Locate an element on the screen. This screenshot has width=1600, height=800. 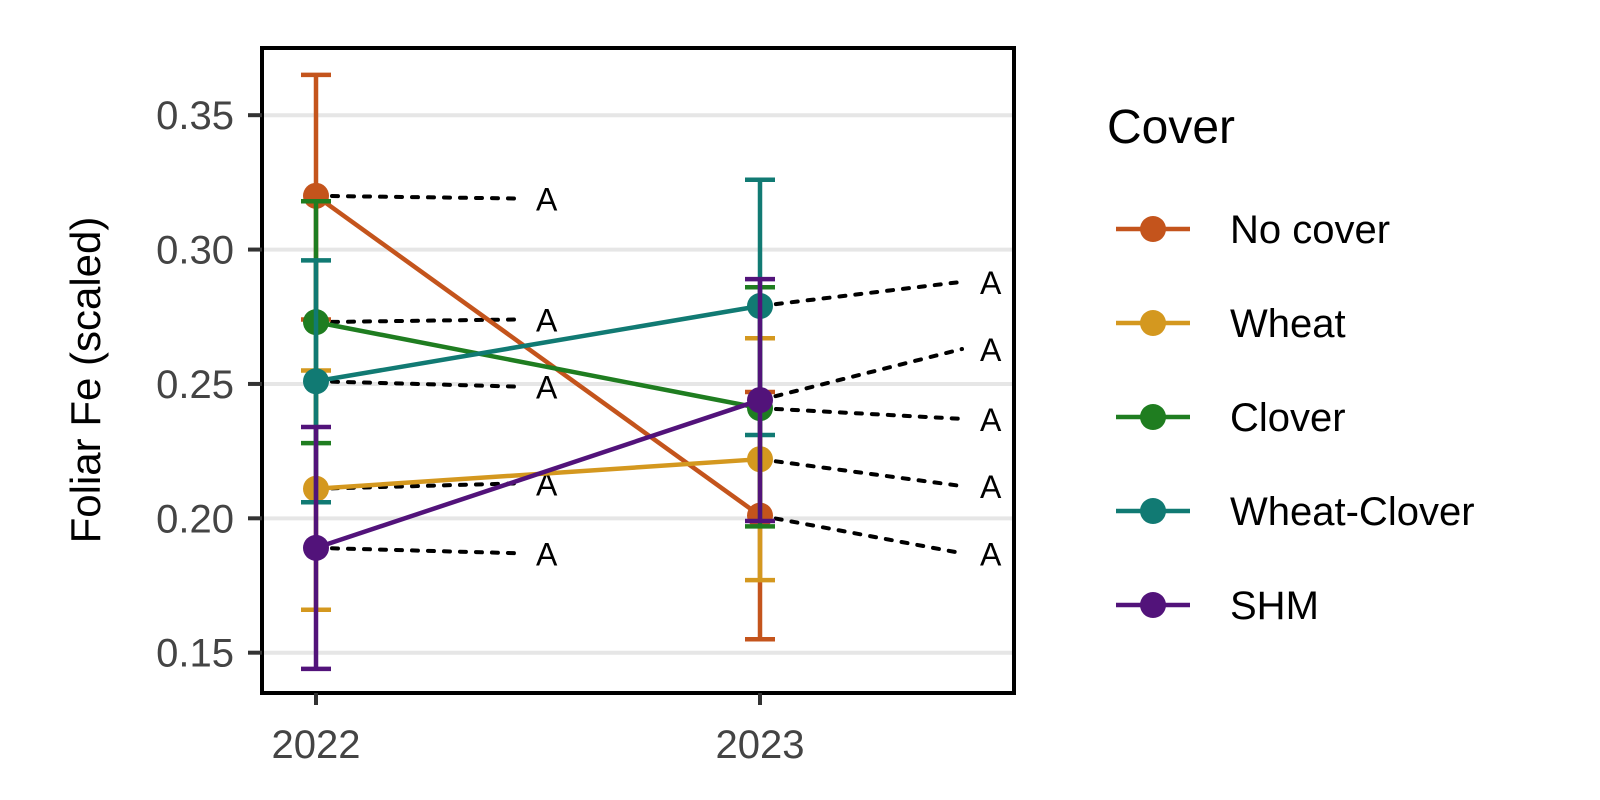
y-tick-label: 0.25 is located at coordinates (195, 385).